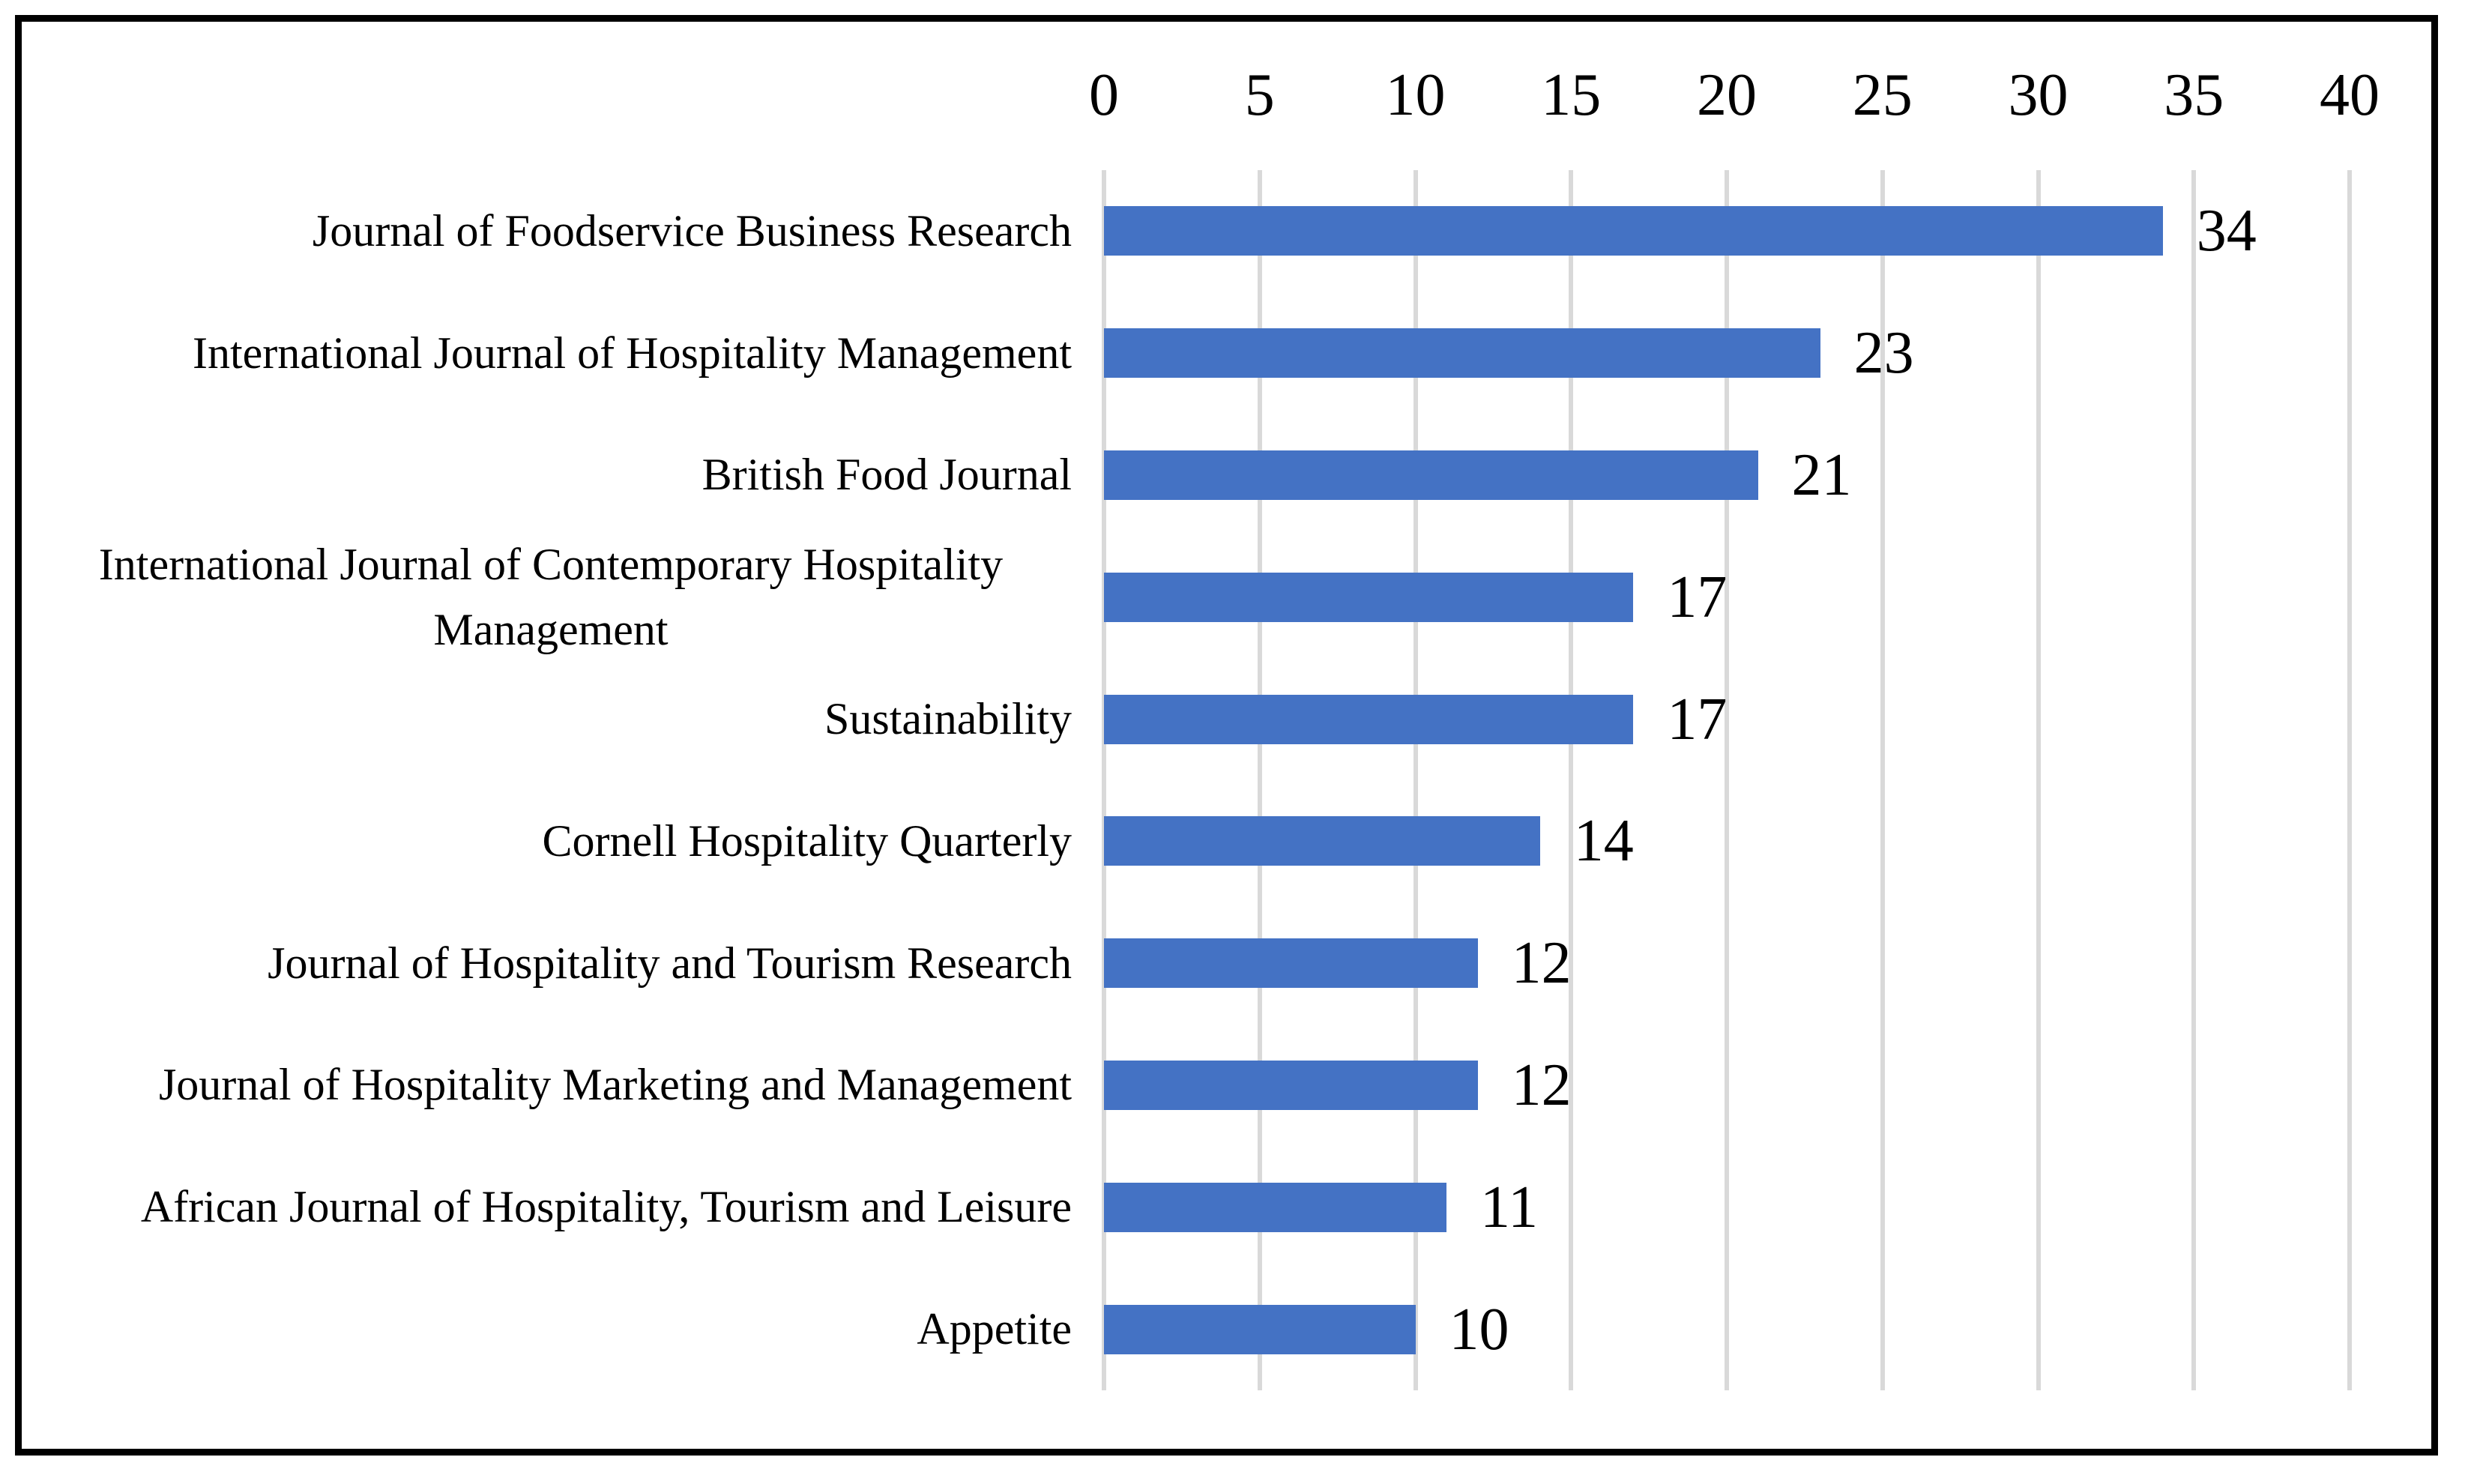  I want to click on category-label: Sustainability, so click(551, 719).